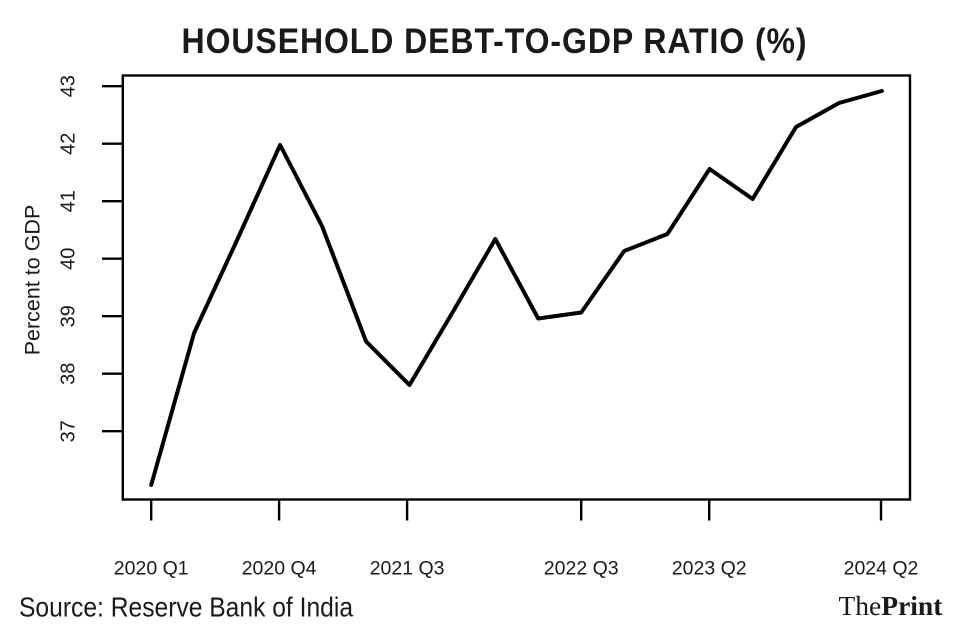 This screenshot has height=631, width=956. What do you see at coordinates (279, 569) in the screenshot?
I see `svg-text: 2020 Q4` at bounding box center [279, 569].